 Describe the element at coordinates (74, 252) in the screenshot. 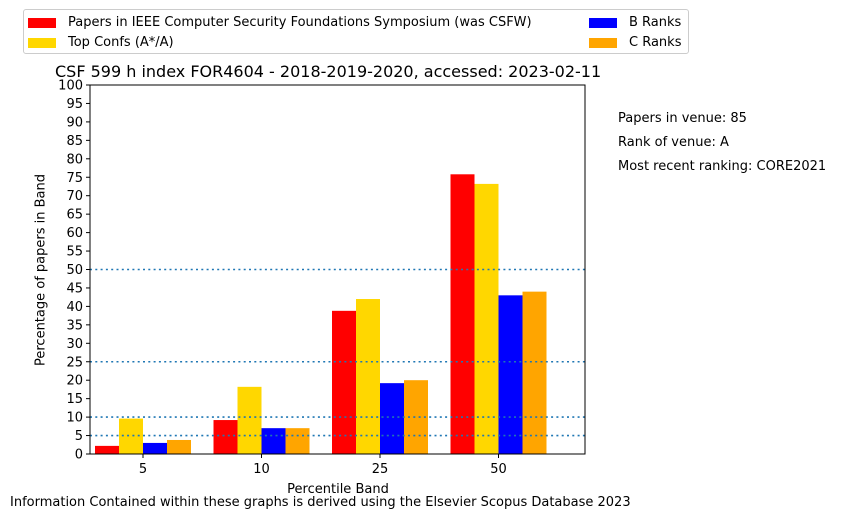

I see `y-tick-label-55: 55` at that location.